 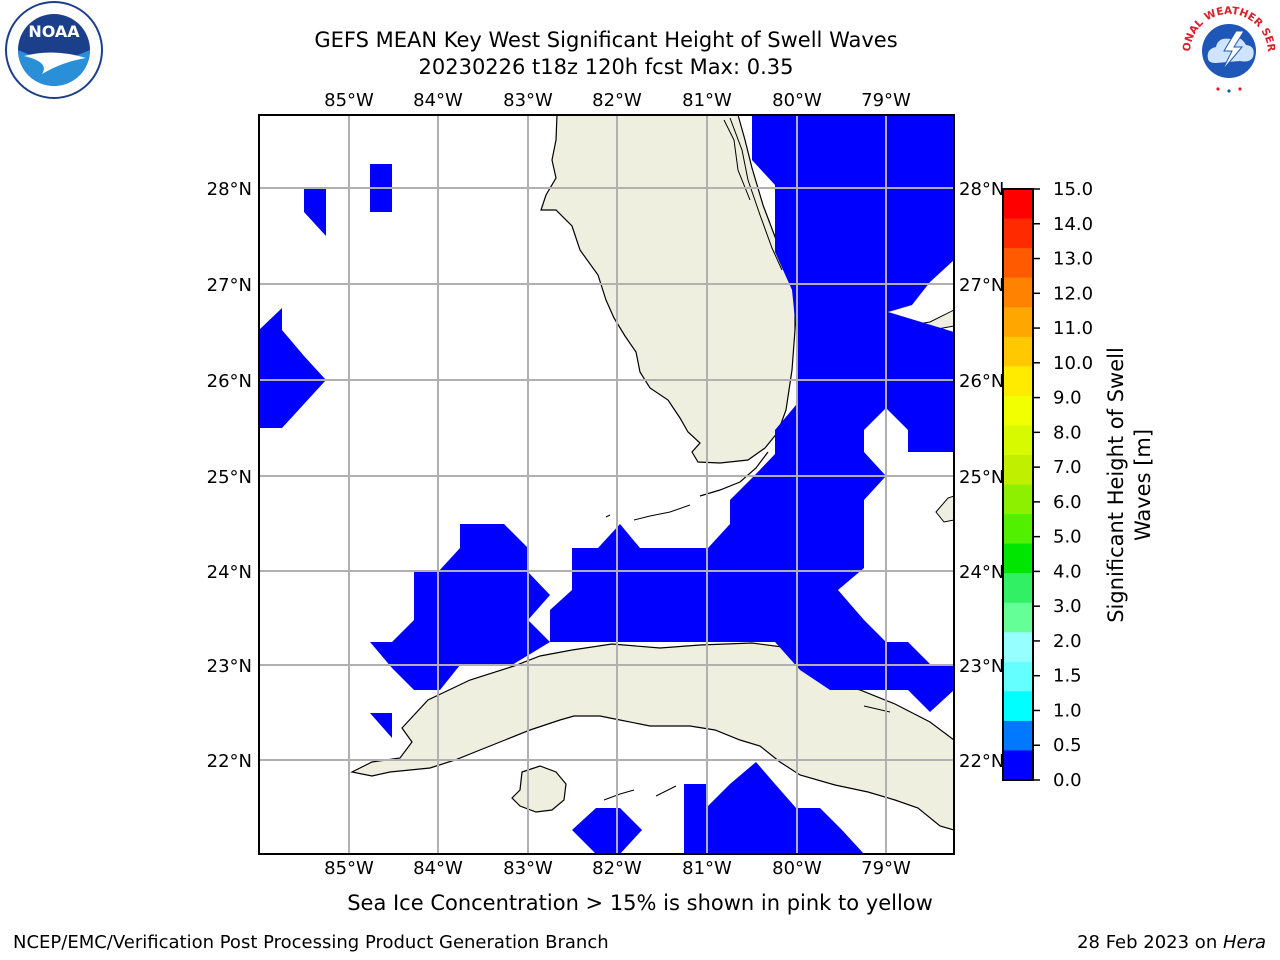 I want to click on lat-label-left: 22°N, so click(x=229, y=761).